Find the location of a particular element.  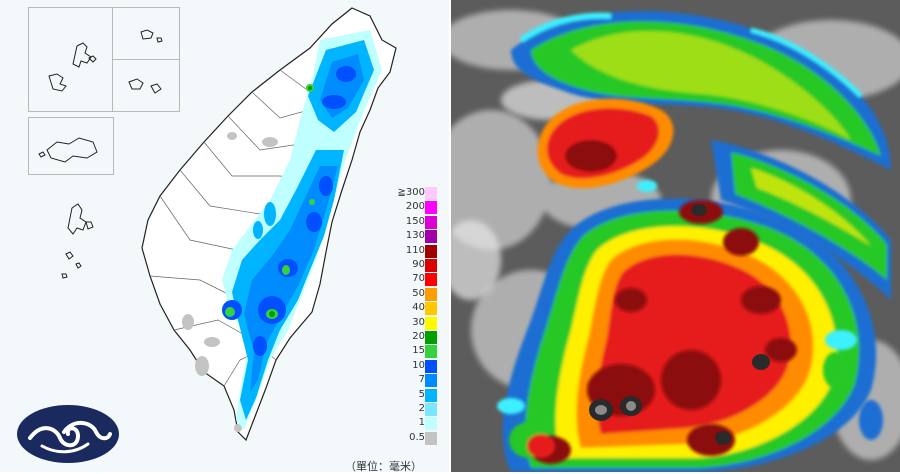

legend-label: 200 is located at coordinates (415, 207).